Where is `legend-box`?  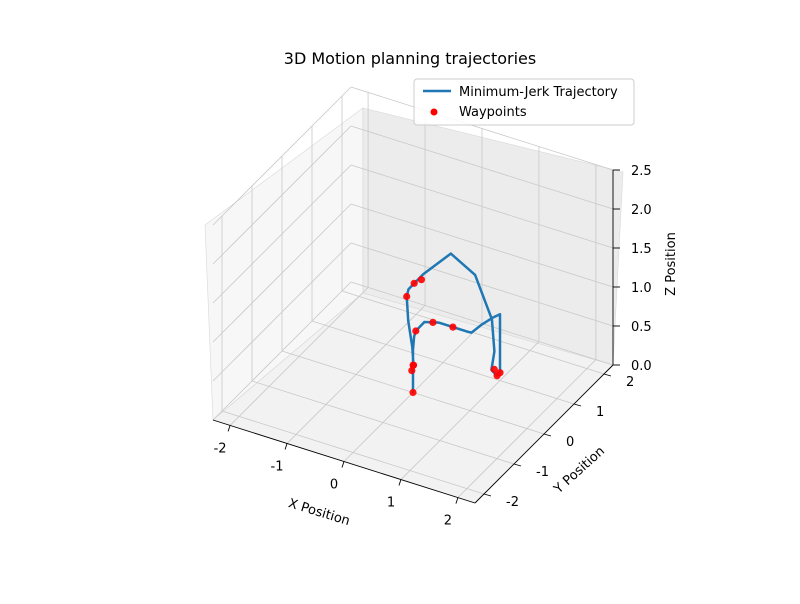 legend-box is located at coordinates (524, 102).